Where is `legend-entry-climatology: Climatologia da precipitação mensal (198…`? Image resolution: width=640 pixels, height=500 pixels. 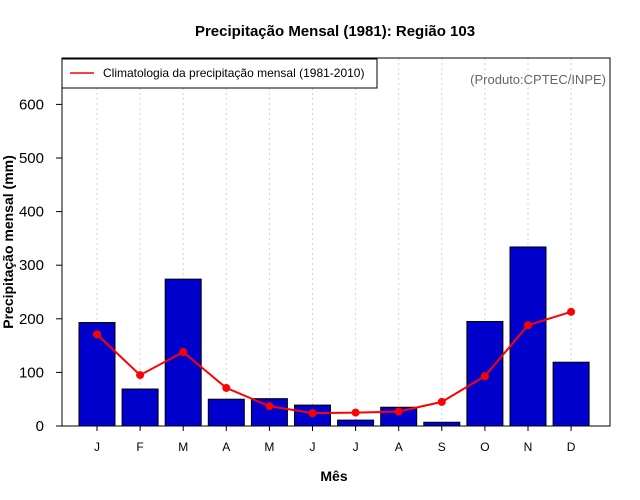
legend-entry-climatology: Climatologia da precipitação mensal (198… is located at coordinates (233, 73).